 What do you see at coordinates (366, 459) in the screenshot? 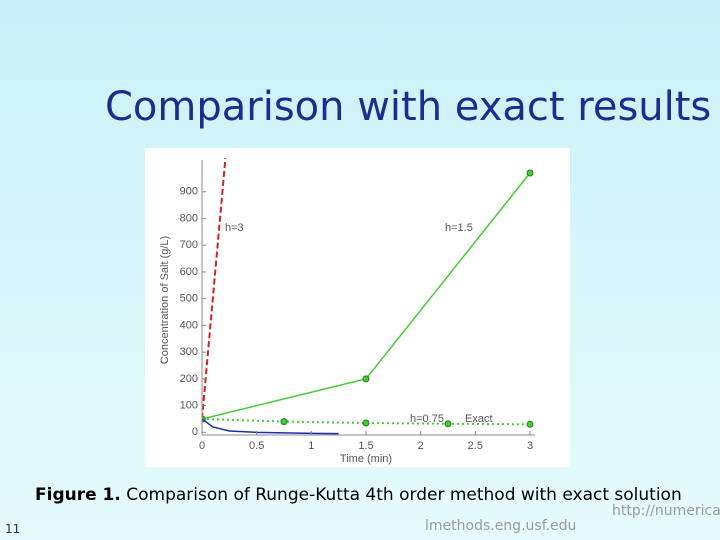
I see `x-axis-label: Time (min)` at bounding box center [366, 459].